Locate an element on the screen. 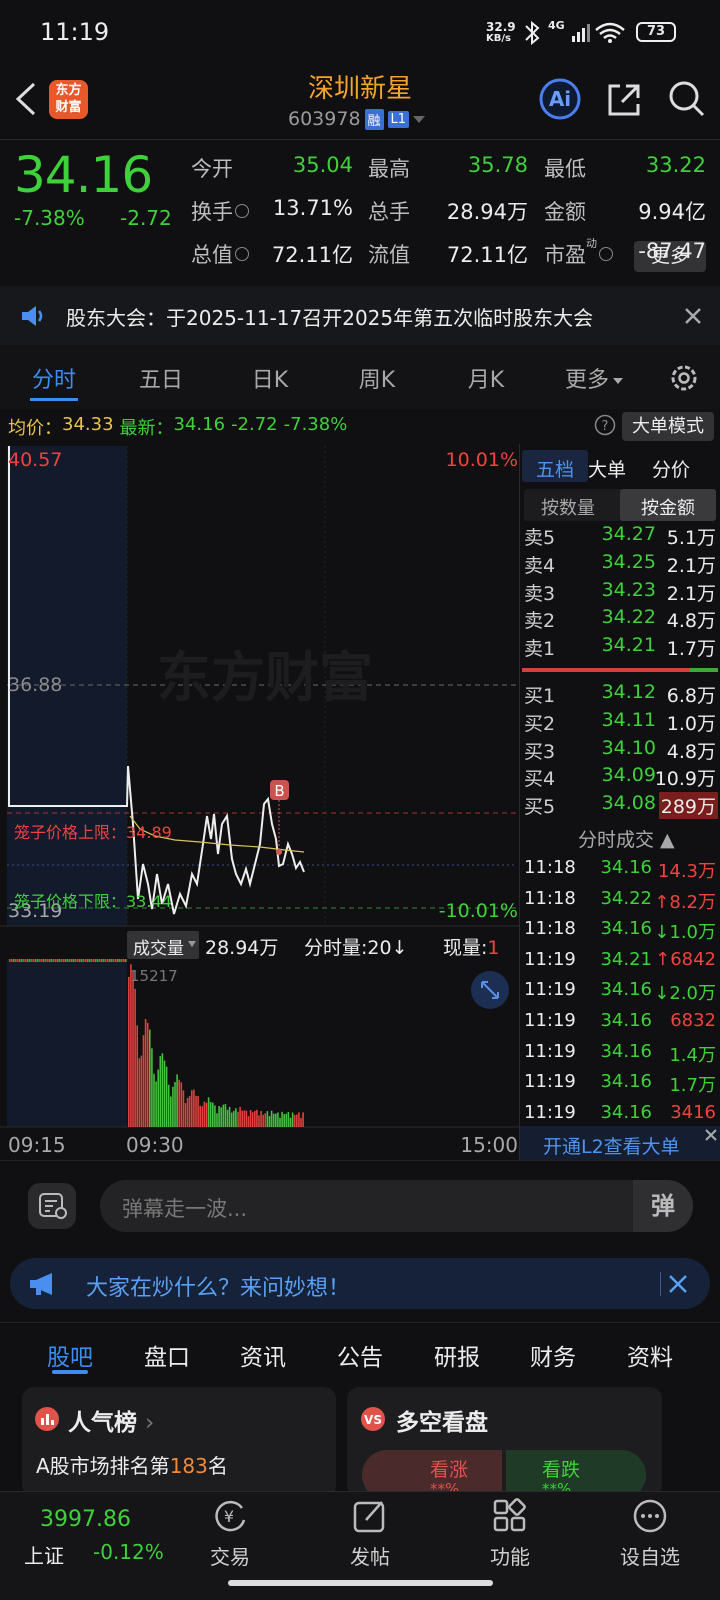 The width and height of the screenshot is (720, 1600). share-button is located at coordinates (624, 100).